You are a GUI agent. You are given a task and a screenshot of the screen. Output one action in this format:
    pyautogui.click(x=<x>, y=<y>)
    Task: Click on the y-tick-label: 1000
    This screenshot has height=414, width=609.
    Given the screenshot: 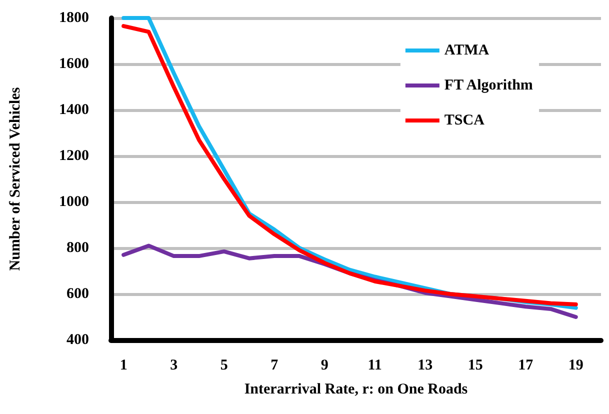 What is the action you would take?
    pyautogui.click(x=74, y=202)
    